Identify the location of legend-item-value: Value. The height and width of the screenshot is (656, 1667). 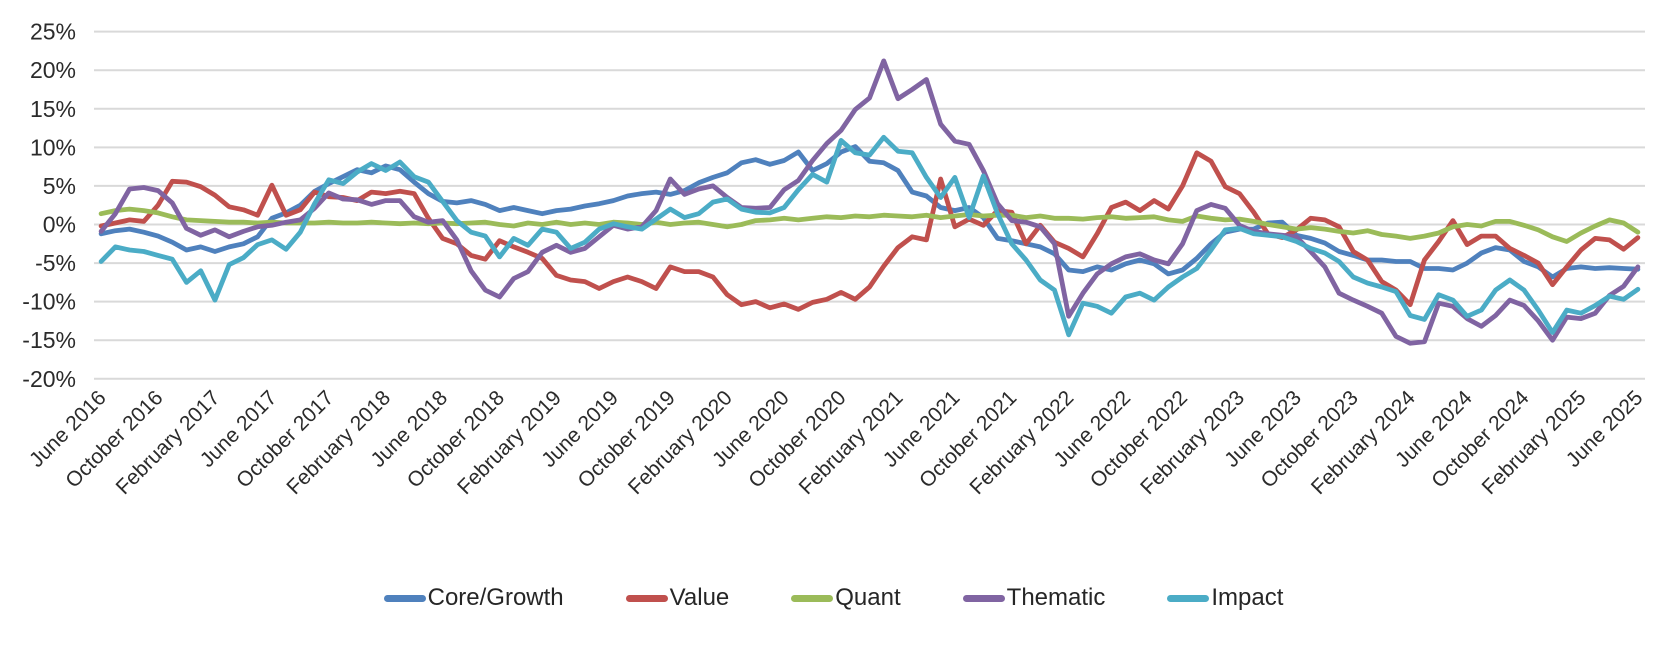
(677, 597).